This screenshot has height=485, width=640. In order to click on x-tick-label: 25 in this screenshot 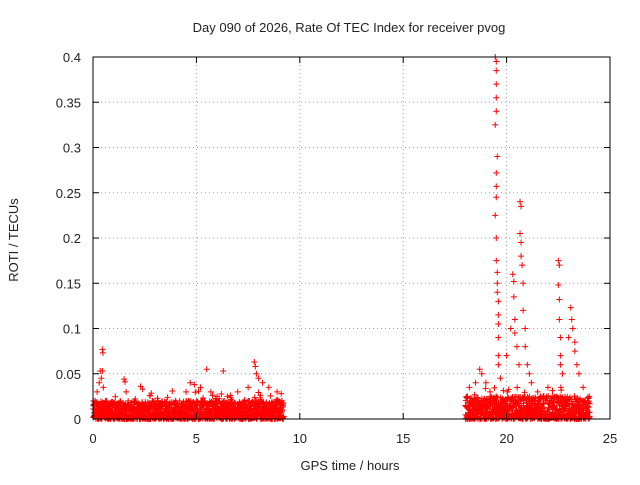, I will do `click(610, 438)`.